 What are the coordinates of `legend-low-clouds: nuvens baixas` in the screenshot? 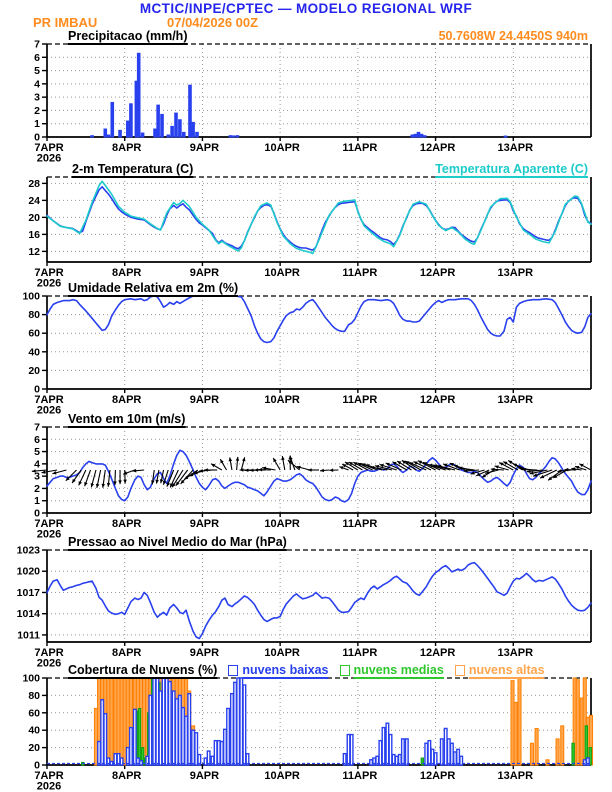 It's located at (278, 670).